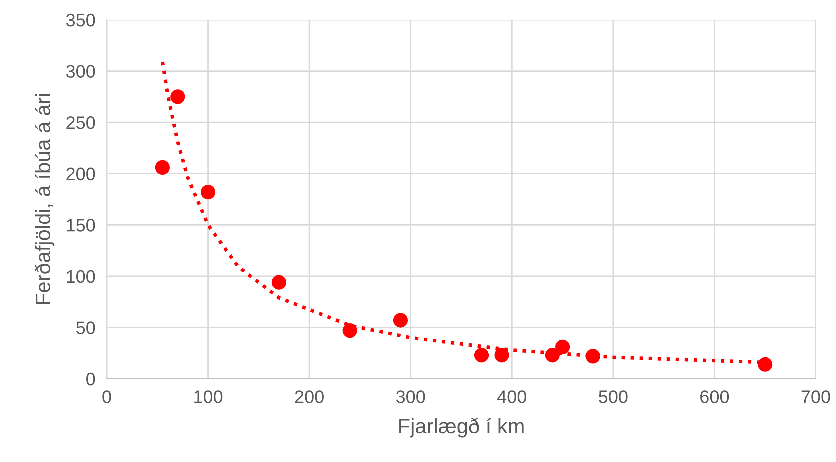 The width and height of the screenshot is (836, 462). I want to click on x-axis-title: Fjarlægð í km, so click(462, 428).